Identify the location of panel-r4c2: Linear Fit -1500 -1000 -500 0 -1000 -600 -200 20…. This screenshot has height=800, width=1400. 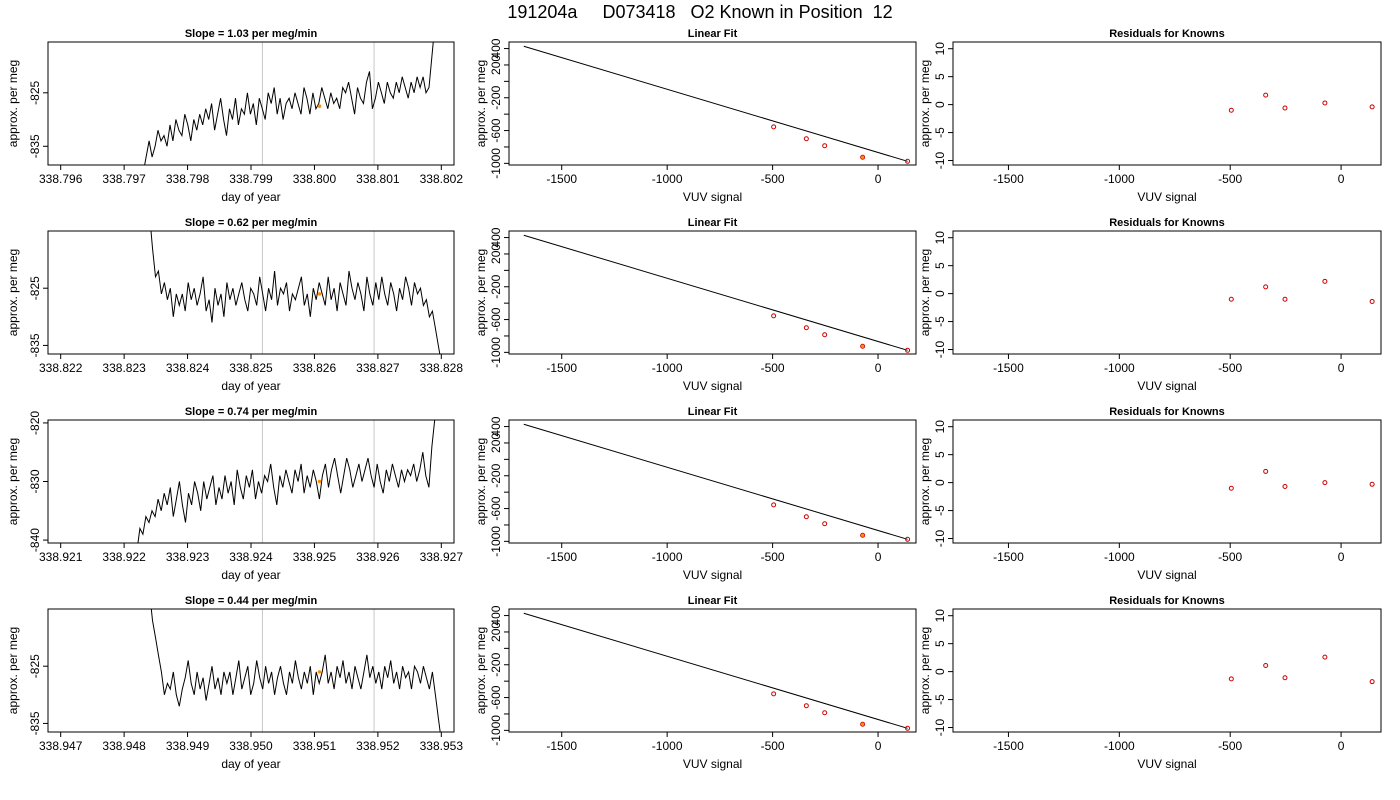
(695, 683).